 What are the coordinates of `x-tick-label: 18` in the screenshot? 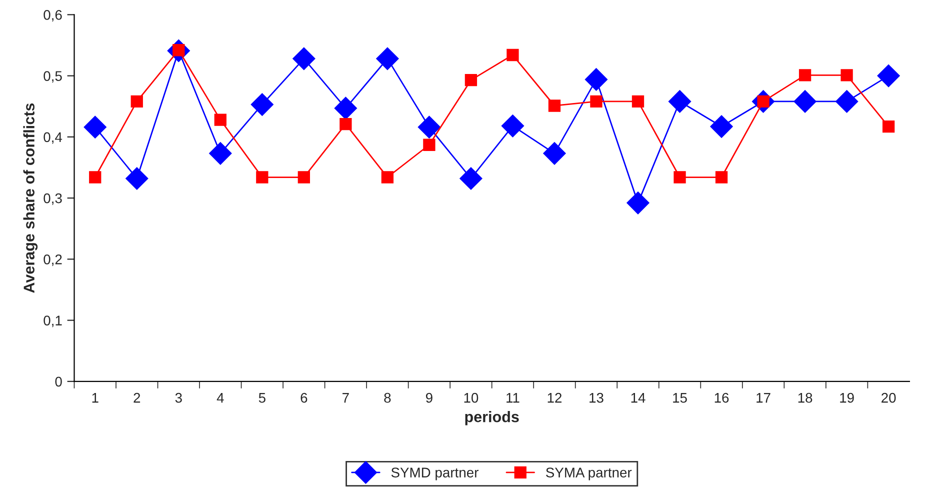 It's located at (805, 397).